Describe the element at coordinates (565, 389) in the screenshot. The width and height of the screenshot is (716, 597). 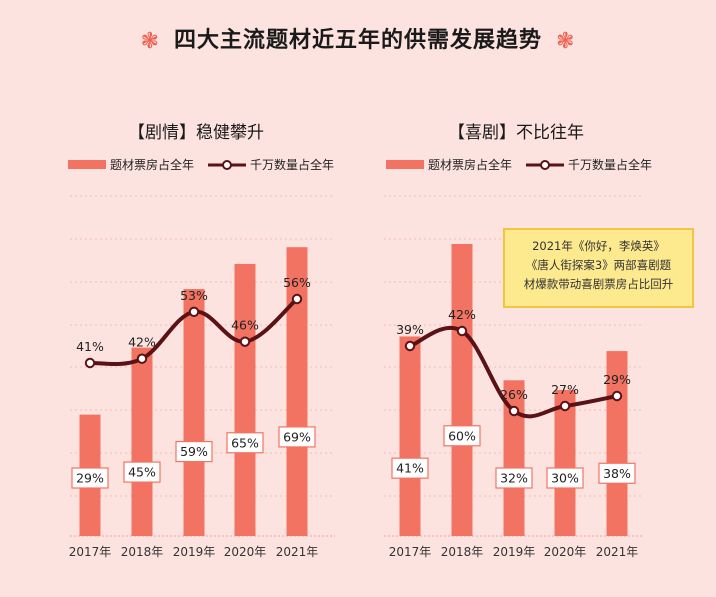
I see `line-value-label: 27%` at that location.